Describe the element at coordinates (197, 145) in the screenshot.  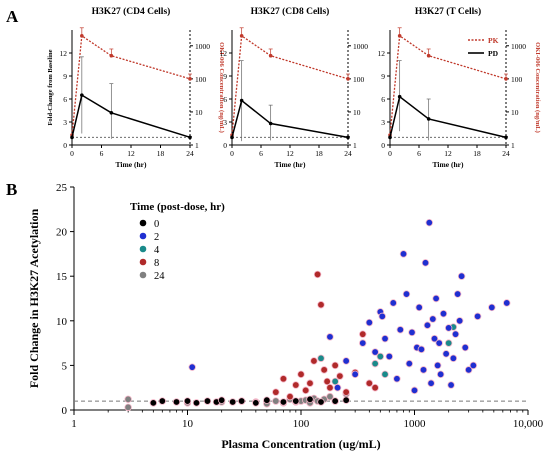
I see `y2-tick-label: 1` at that location.